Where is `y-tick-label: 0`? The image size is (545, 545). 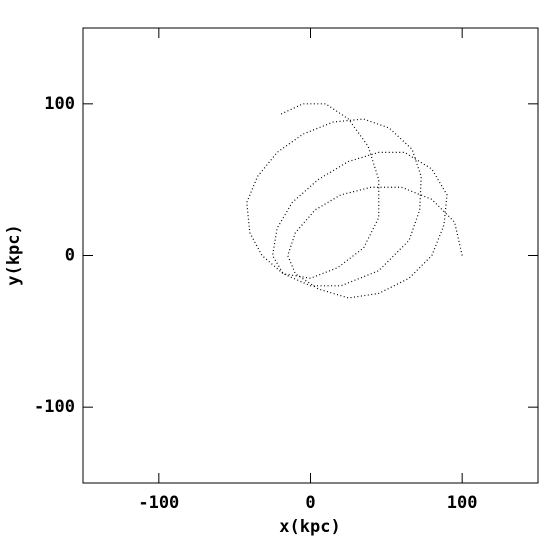 y-tick-label: 0 is located at coordinates (70, 256).